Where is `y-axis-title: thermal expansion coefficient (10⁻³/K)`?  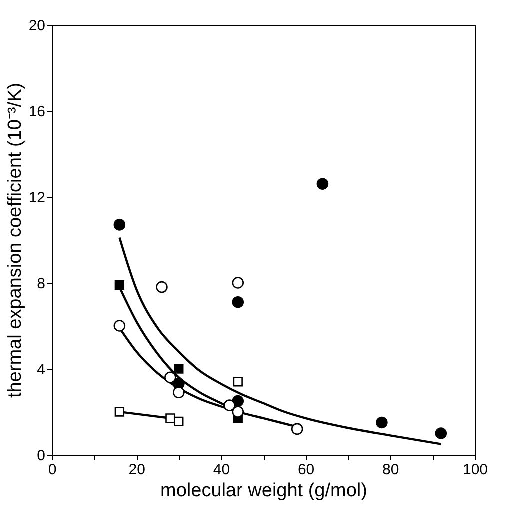
y-axis-title: thermal expansion coefficient (10⁻³/K) is located at coordinates (15, 240).